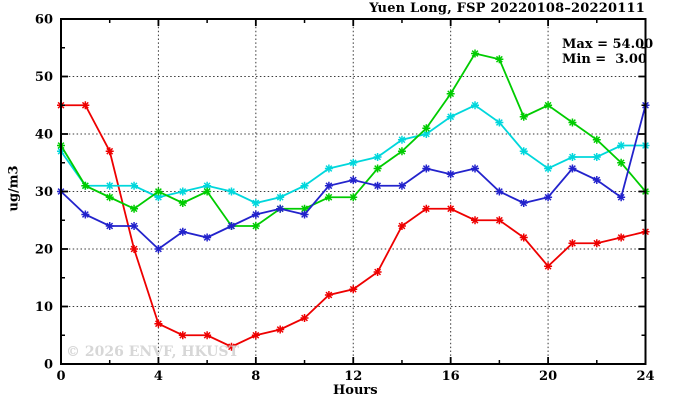  I want to click on svg-text: 16, so click(451, 376).